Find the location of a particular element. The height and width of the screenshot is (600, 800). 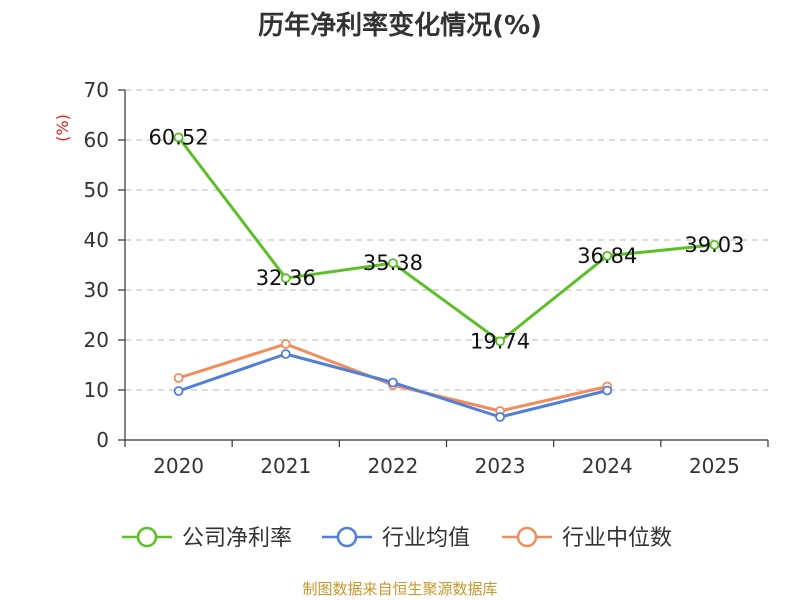

series-1-point-2021 is located at coordinates (285, 278).